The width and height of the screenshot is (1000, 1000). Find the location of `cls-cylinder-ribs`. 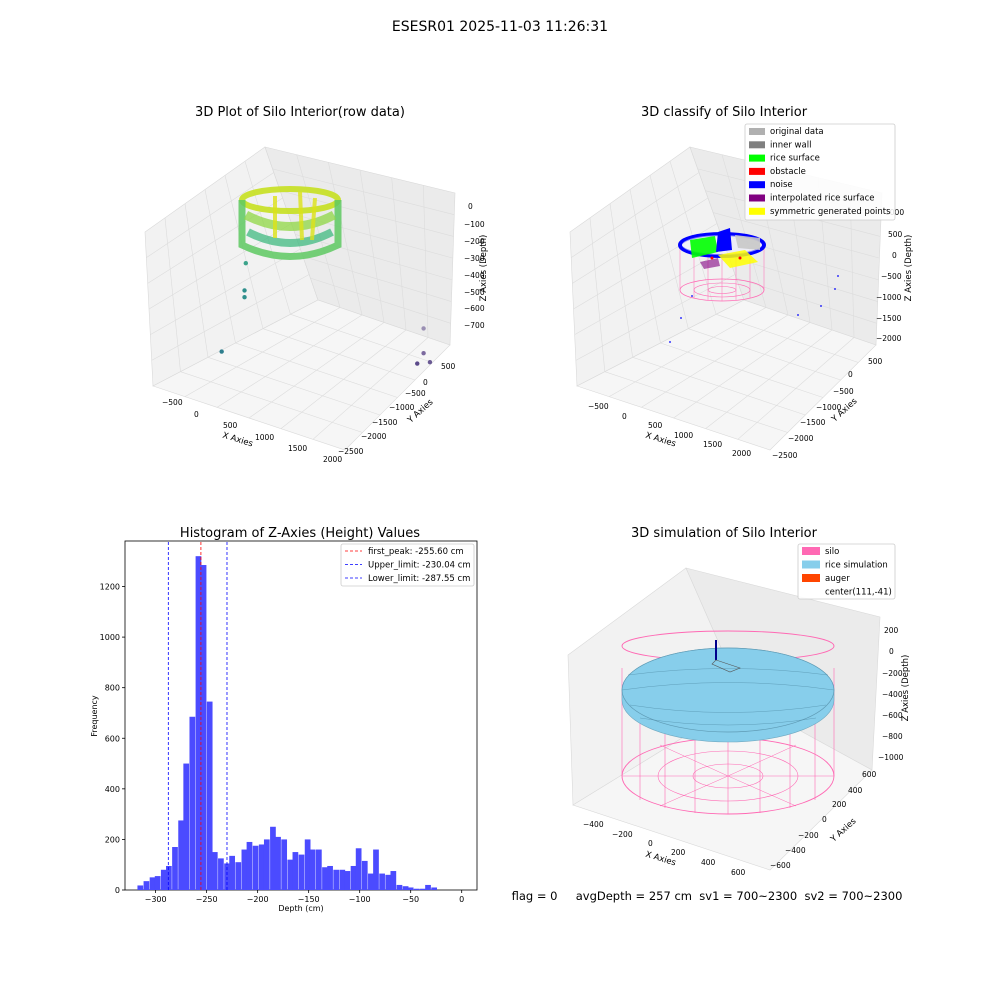

cls-cylinder-ribs is located at coordinates (722, 273).